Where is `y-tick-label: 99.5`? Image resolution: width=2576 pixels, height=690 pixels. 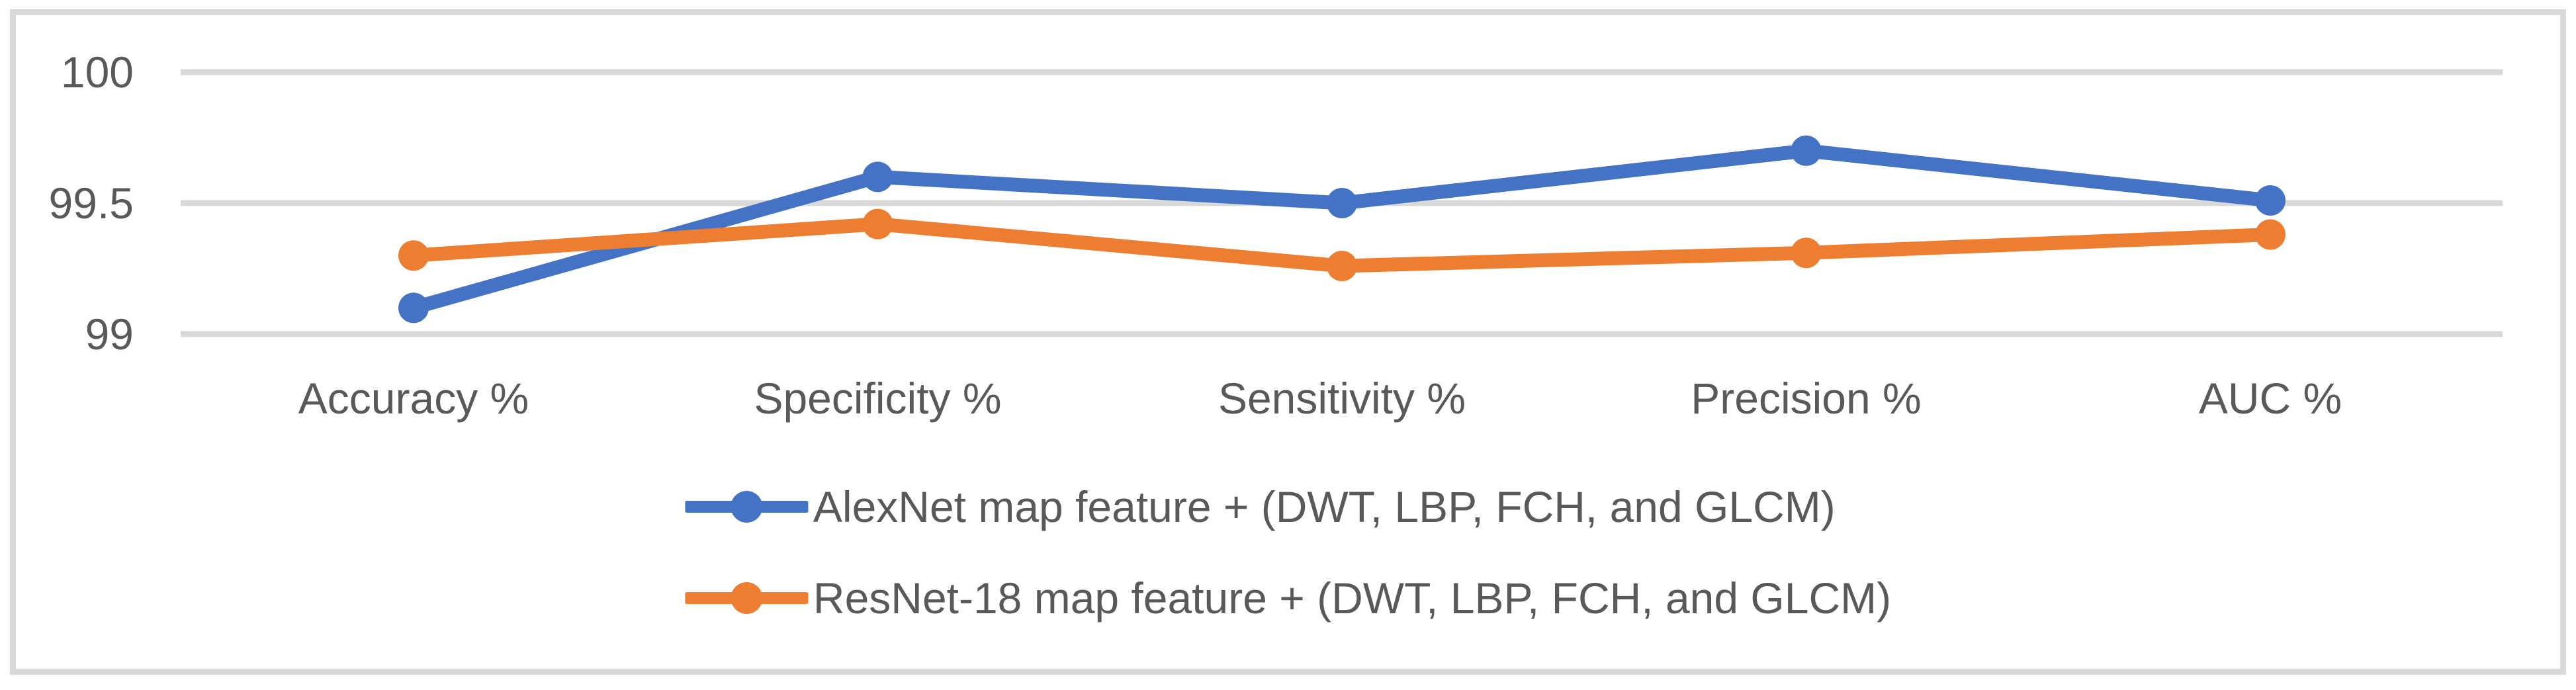 y-tick-label: 99.5 is located at coordinates (91, 203).